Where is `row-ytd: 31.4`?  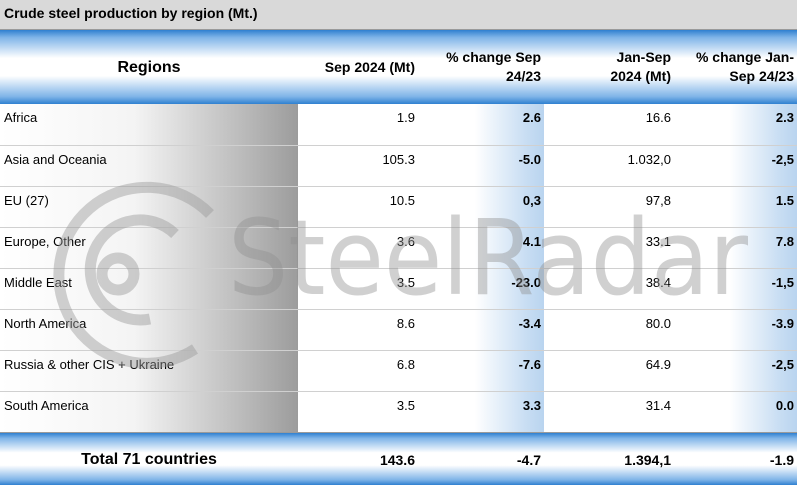 row-ytd: 31.4 is located at coordinates (658, 405).